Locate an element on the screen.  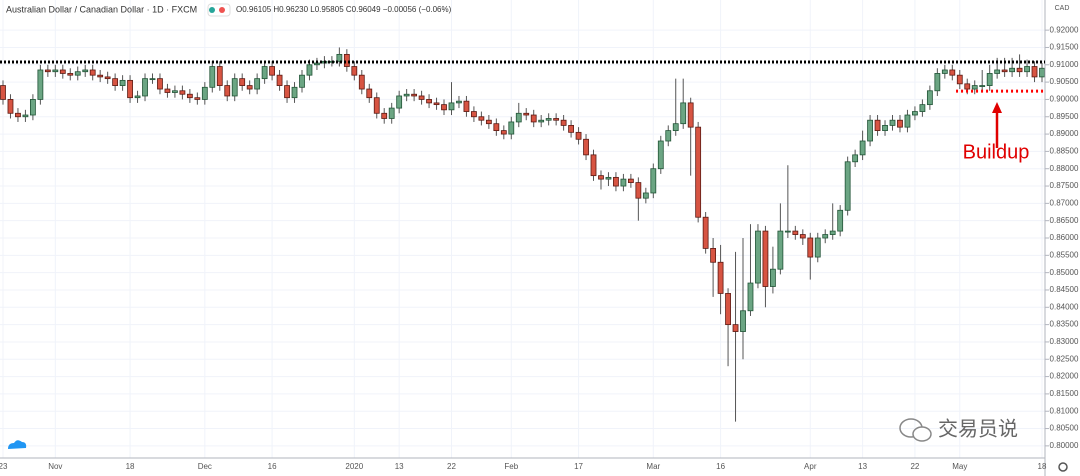
y-tick-label: 0.90500 is located at coordinates (1064, 81).